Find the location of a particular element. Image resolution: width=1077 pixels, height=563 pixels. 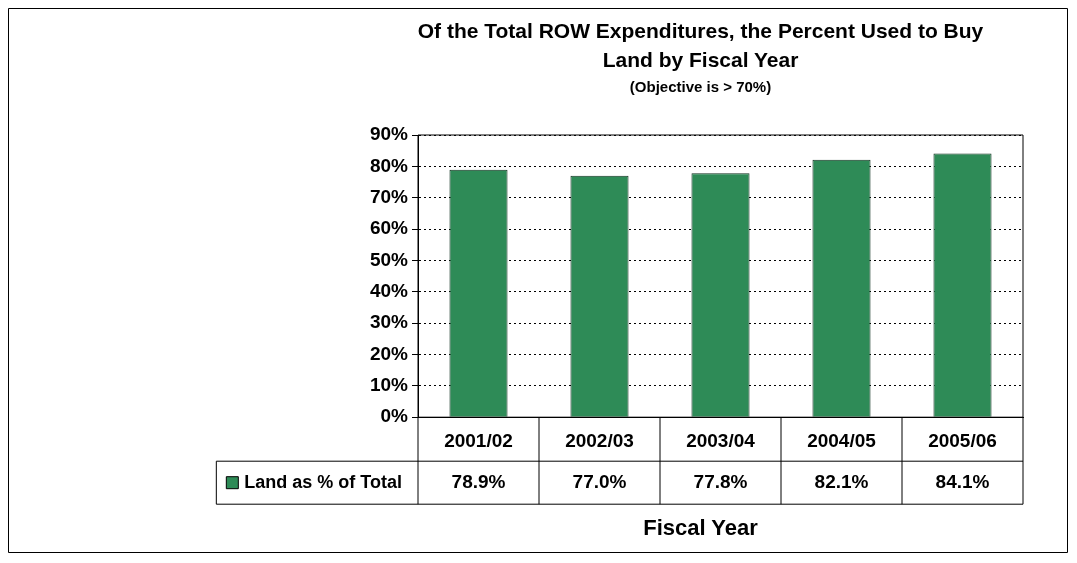

y-tick-label: 70% is located at coordinates (389, 196).